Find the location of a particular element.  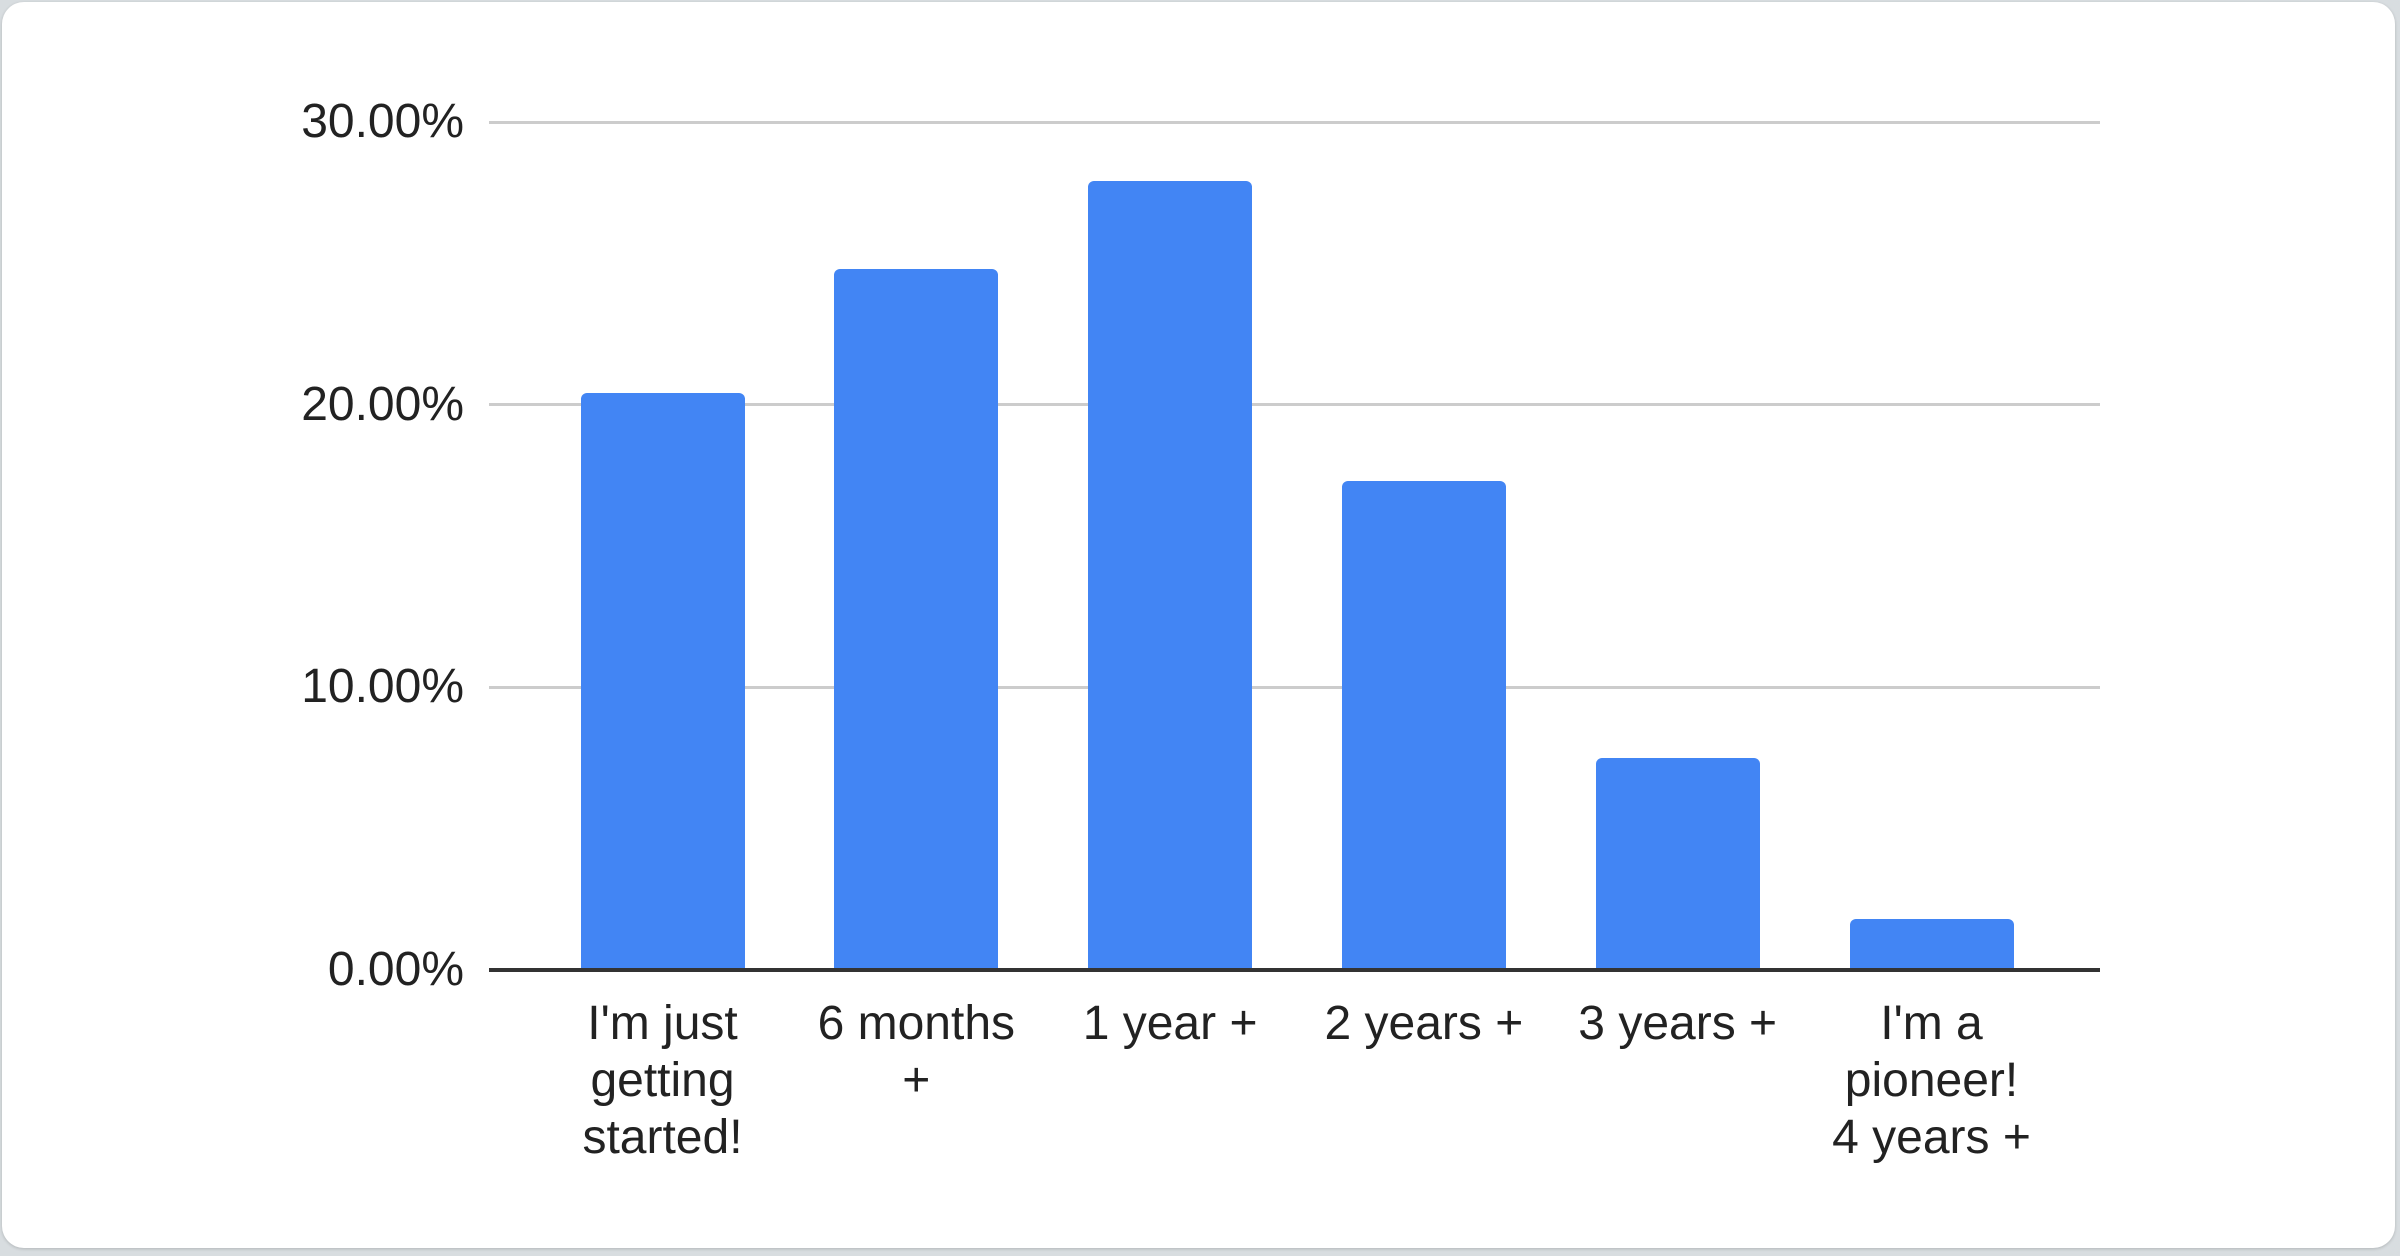

y-axis-tick-label: 30.00% is located at coordinates (382, 121).